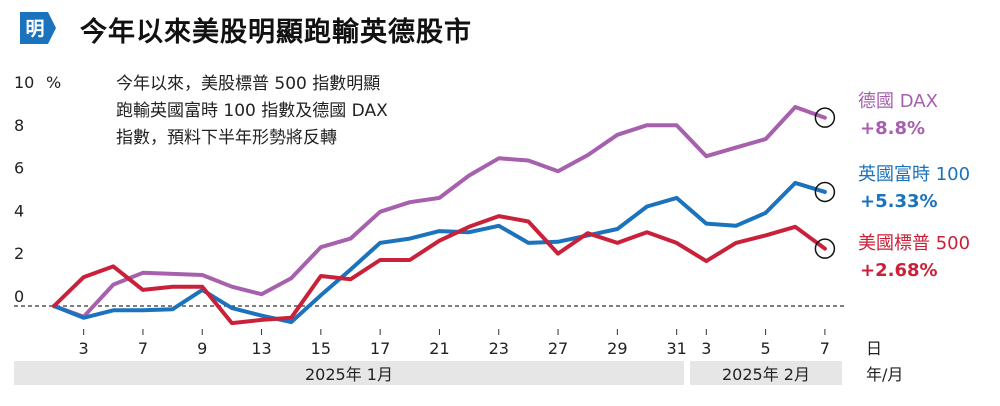 This screenshot has width=1000, height=406. I want to click on x-tick-label: 9, so click(202, 348).